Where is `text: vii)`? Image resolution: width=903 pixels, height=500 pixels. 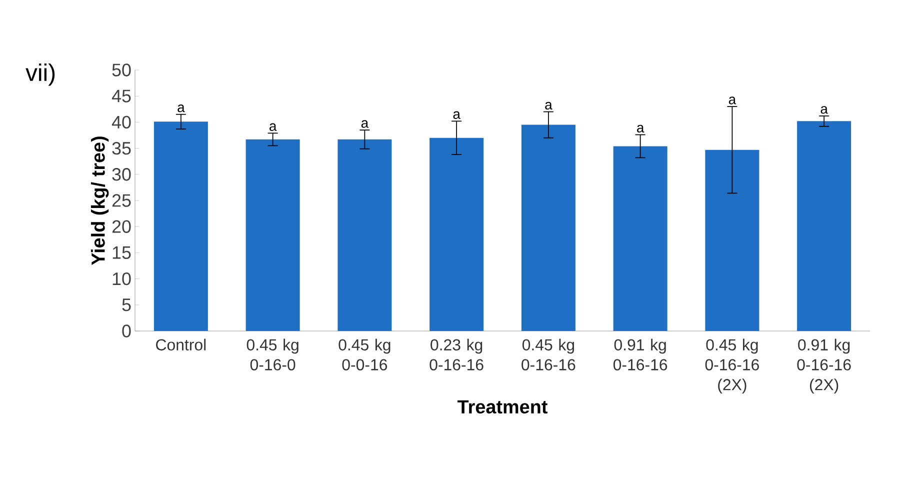 text: vii) is located at coordinates (40, 75).